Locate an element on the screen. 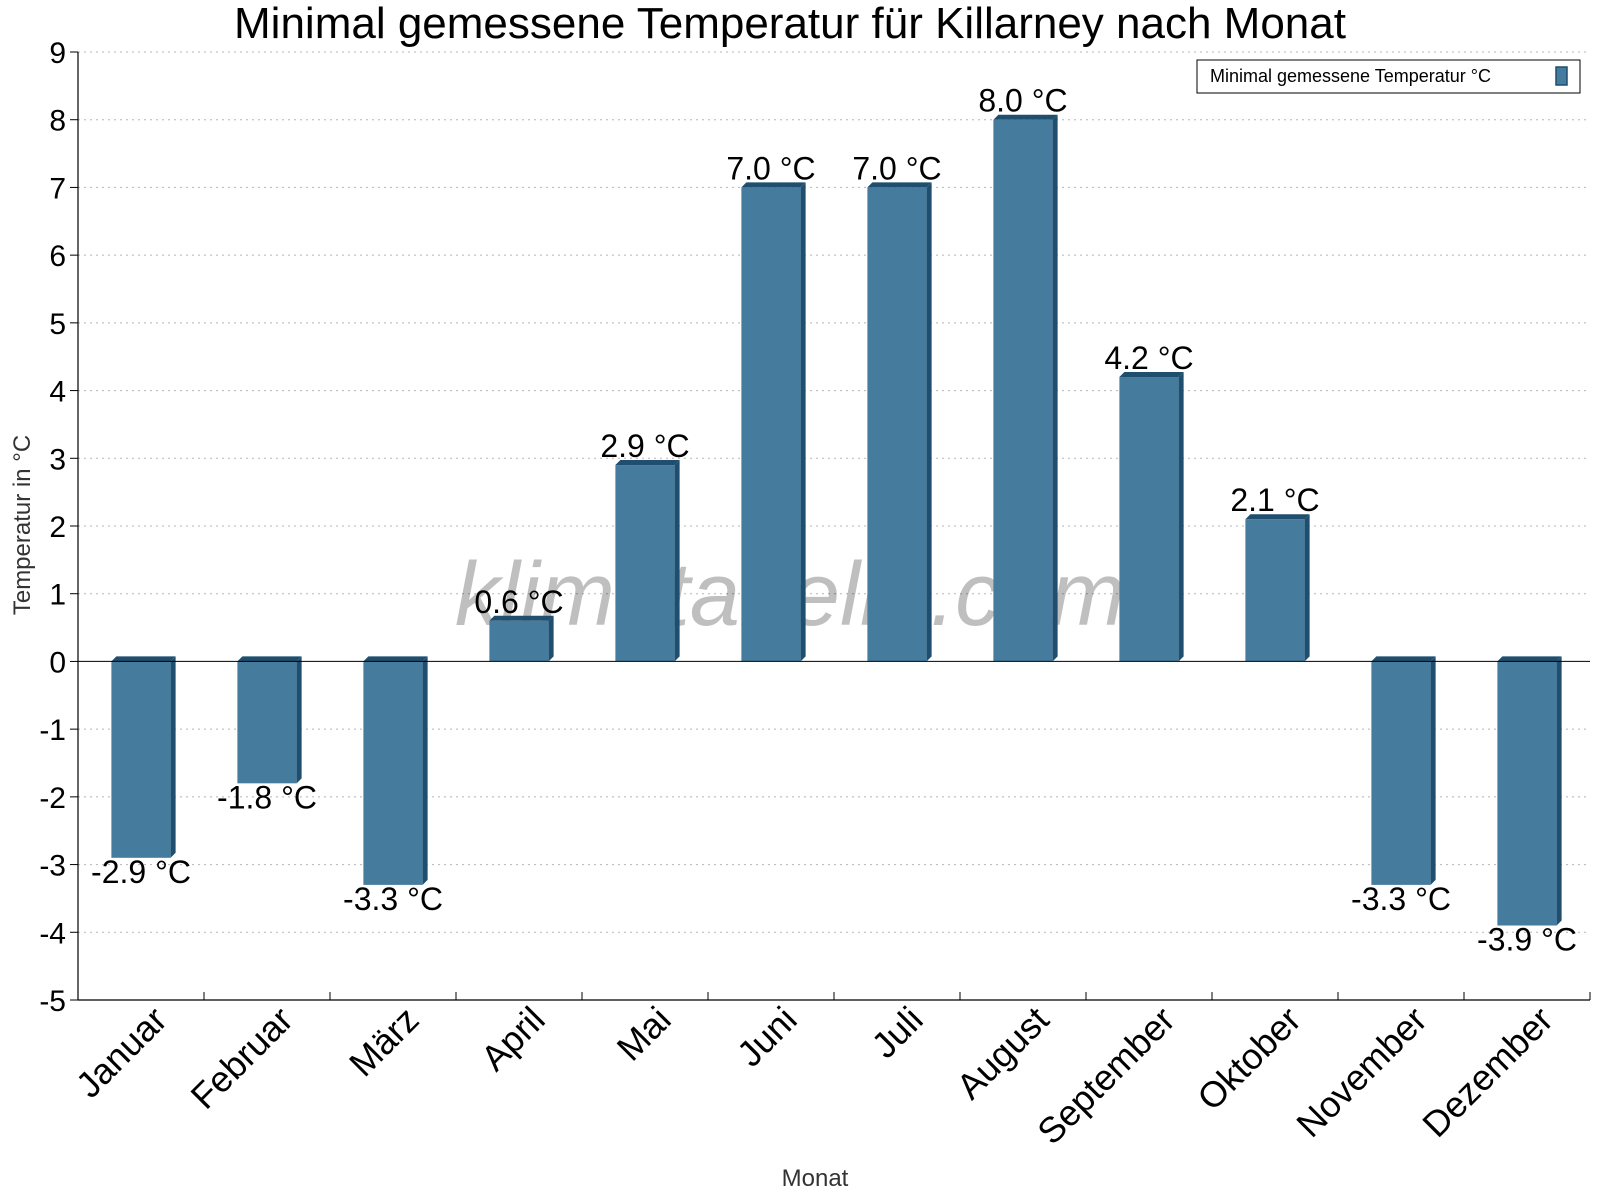 The width and height of the screenshot is (1600, 1200). x-tick-label: September is located at coordinates (1106, 1076).